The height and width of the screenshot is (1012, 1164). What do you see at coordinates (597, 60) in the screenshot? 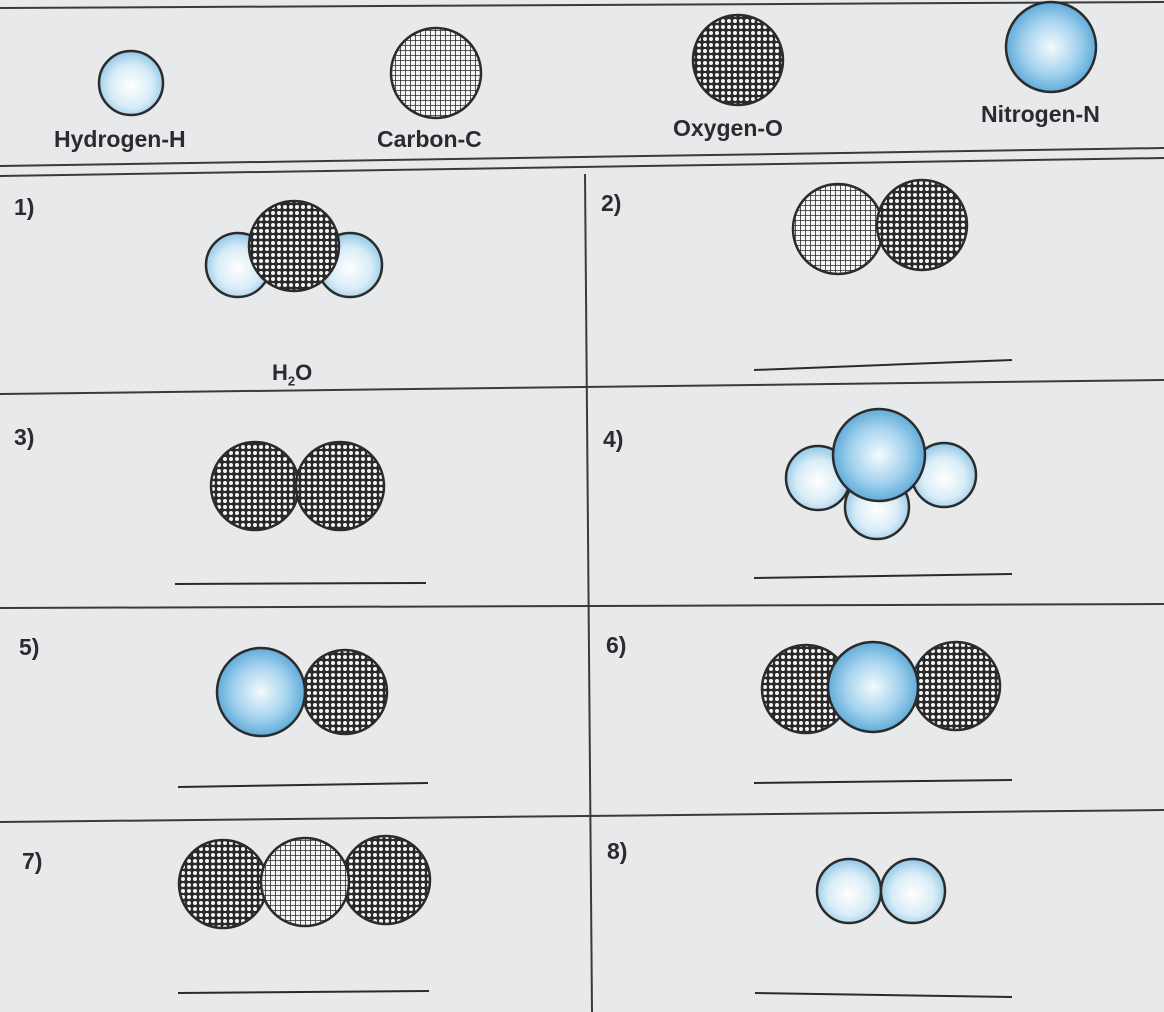
I see `legend-atoms` at bounding box center [597, 60].